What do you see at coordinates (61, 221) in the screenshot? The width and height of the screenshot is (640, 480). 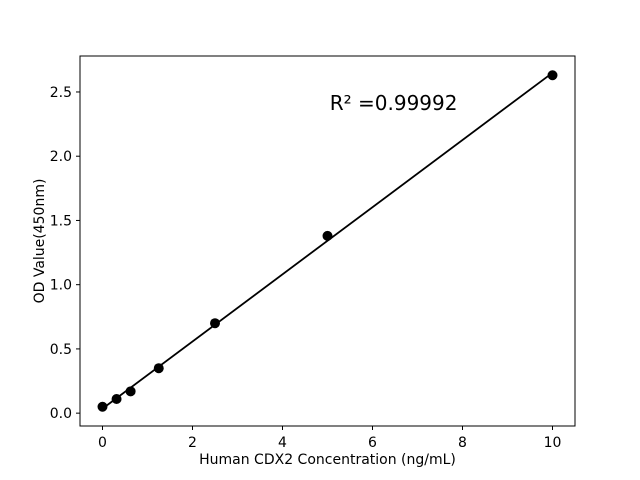 I see `y-tick-label: 1.5` at bounding box center [61, 221].